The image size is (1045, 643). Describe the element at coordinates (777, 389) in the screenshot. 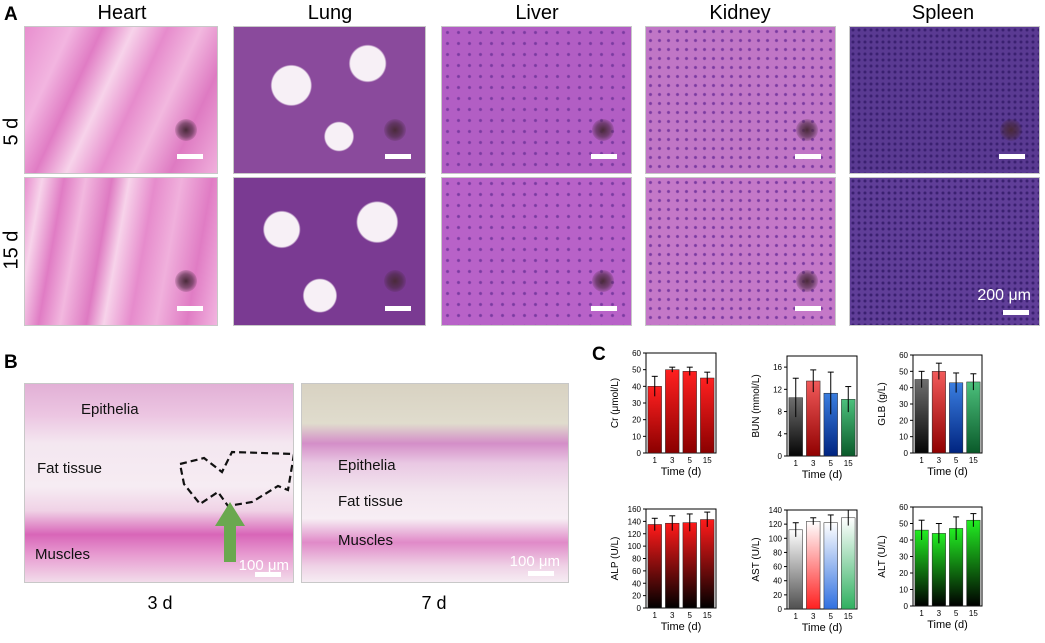

I see `y-tick-label: 12` at that location.